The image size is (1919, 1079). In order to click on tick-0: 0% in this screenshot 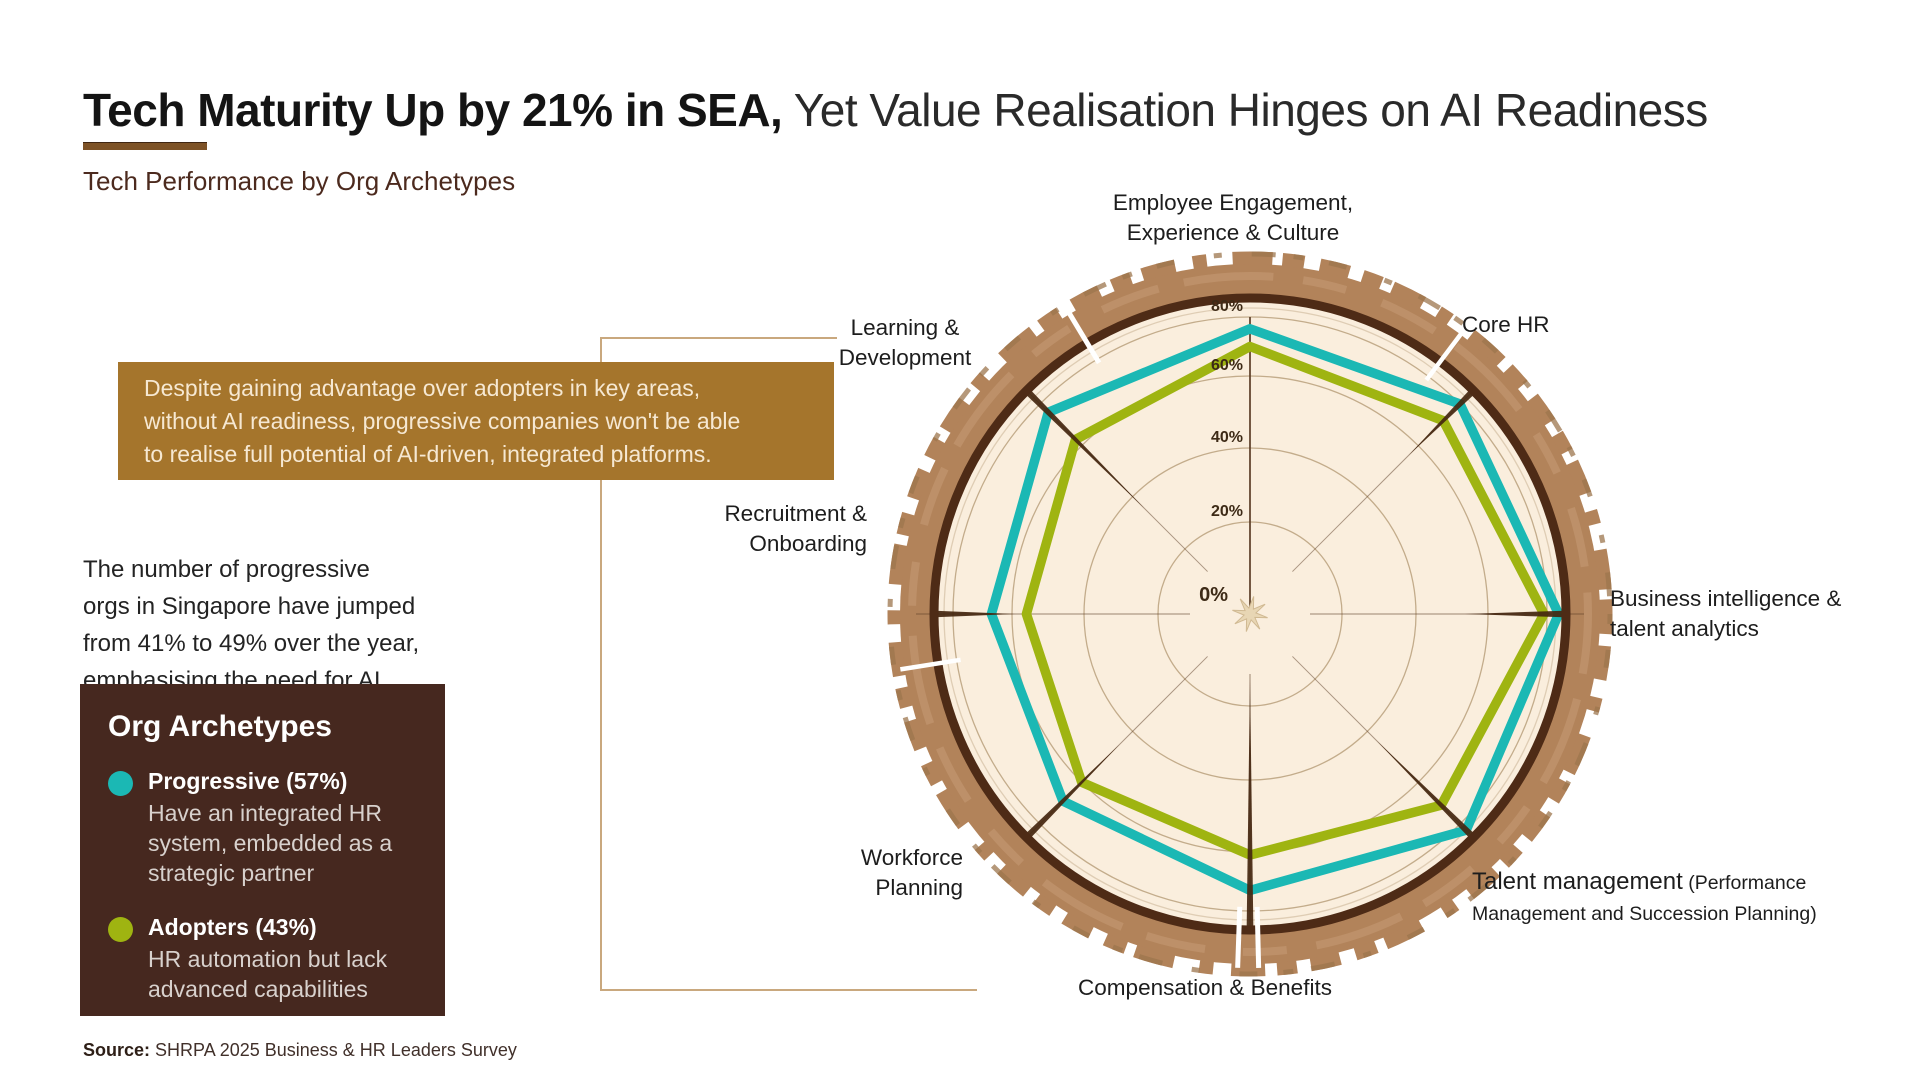, I will do `click(1213, 595)`.